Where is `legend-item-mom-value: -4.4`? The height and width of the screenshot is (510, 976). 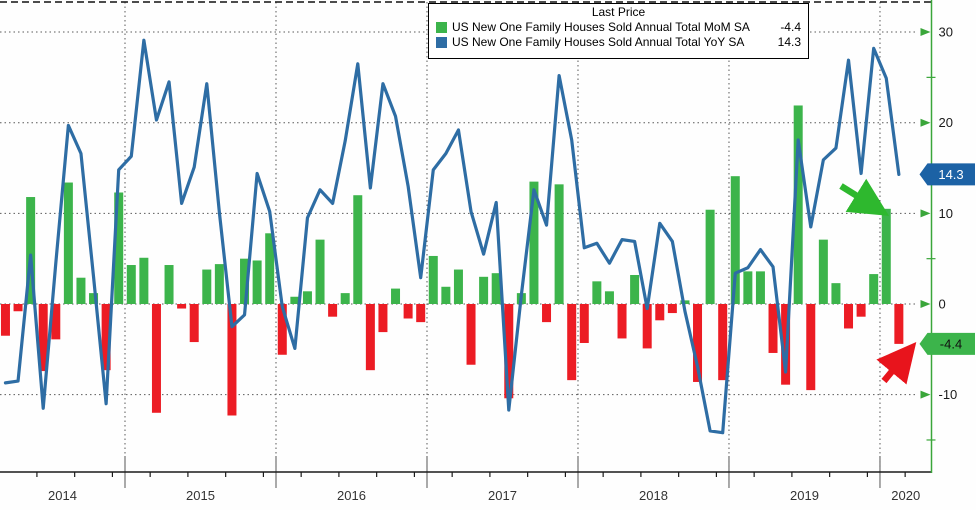
legend-item-mom-value: -4.4 is located at coordinates (790, 27).